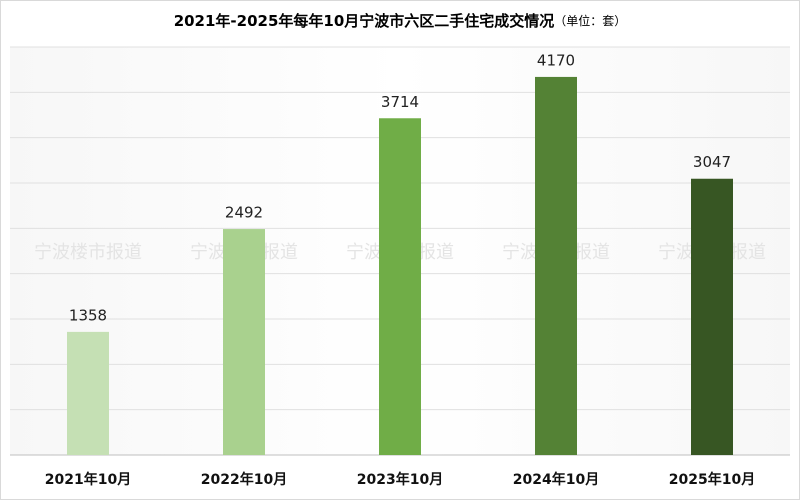 This screenshot has height=500, width=800. Describe the element at coordinates (400, 102) in the screenshot. I see `value-label: 3714` at that location.